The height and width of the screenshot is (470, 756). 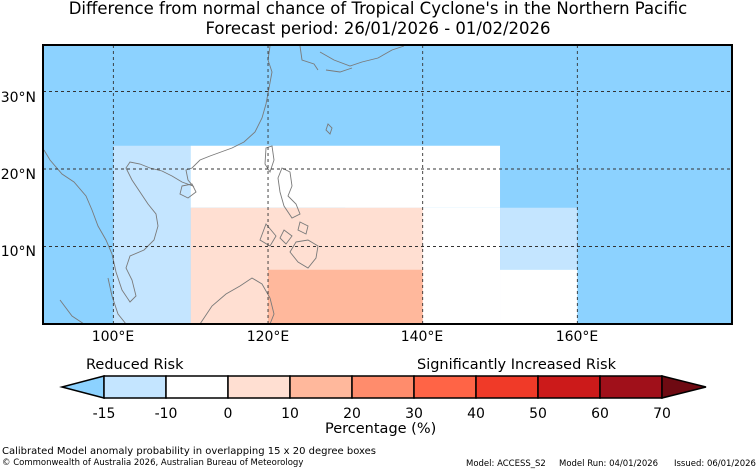 What do you see at coordinates (577, 337) in the screenshot?
I see `lon-label-160e: 160°E` at bounding box center [577, 337].